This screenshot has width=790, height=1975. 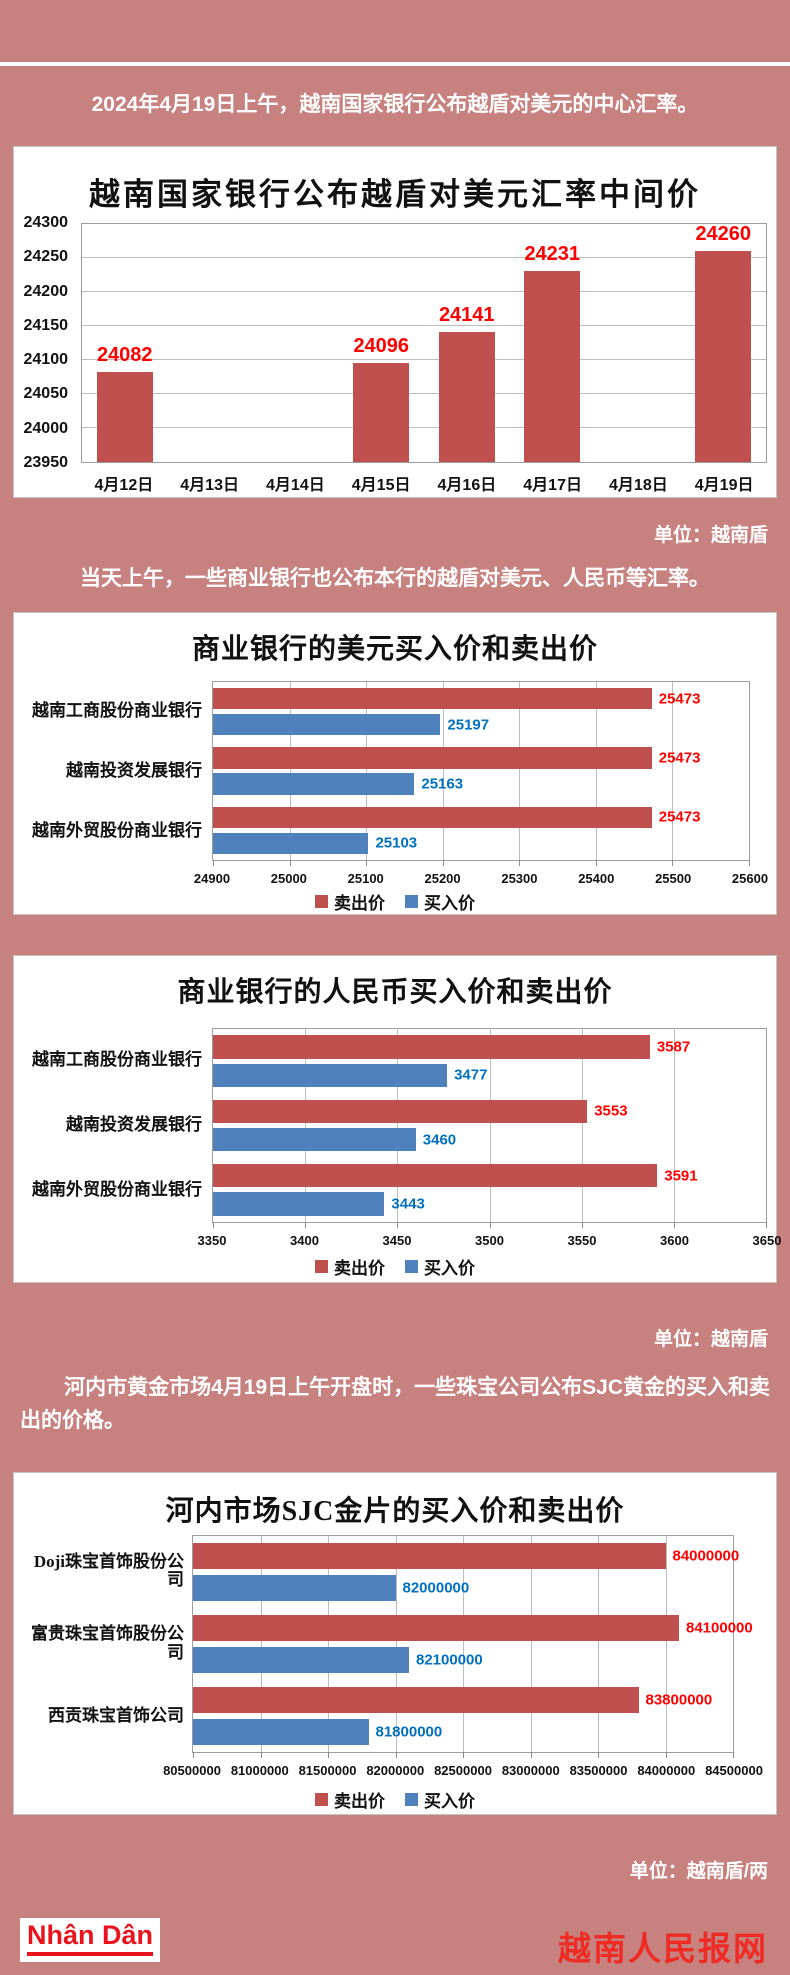 I want to click on nhandan-logo-text: Nhân Dân, so click(x=90, y=1938).